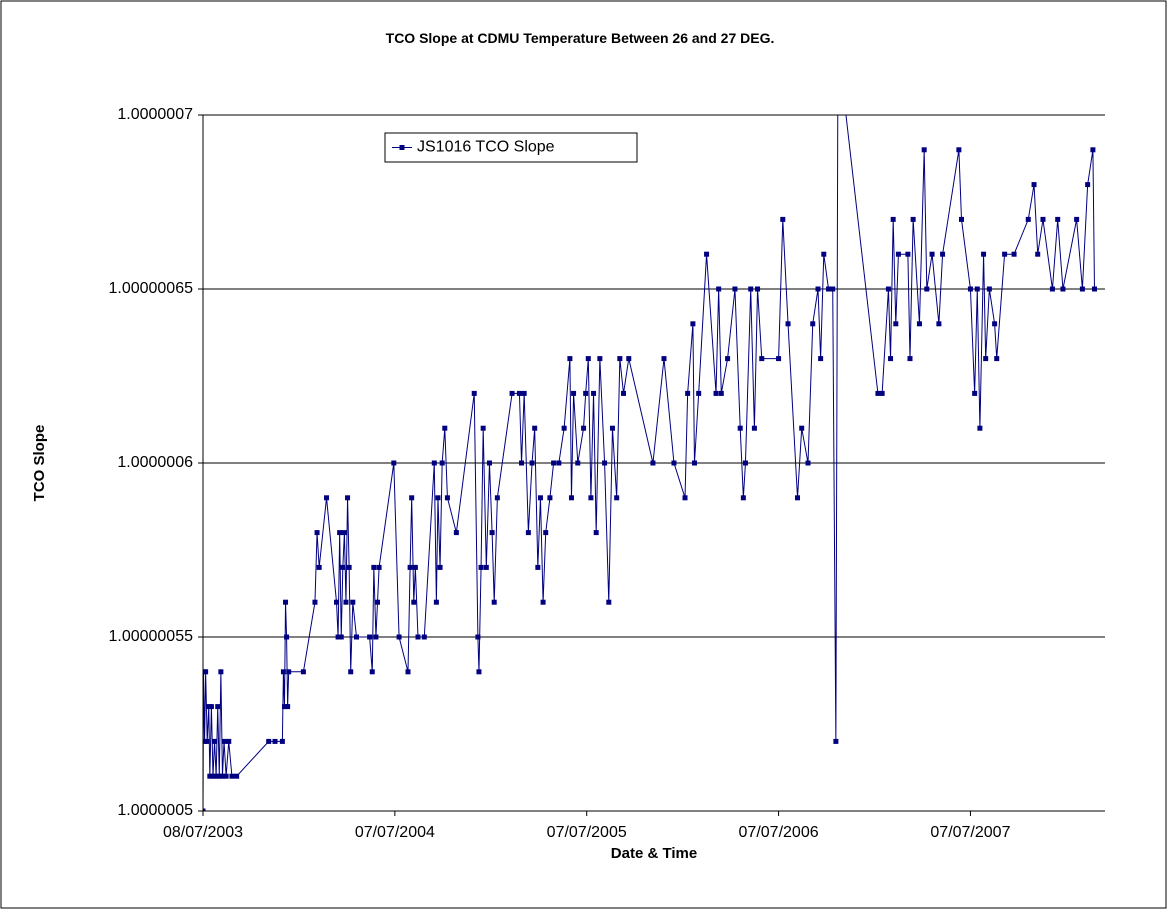 The width and height of the screenshot is (1167, 914). Describe the element at coordinates (970, 832) in the screenshot. I see `x-tick-label: 07/07/2007` at that location.